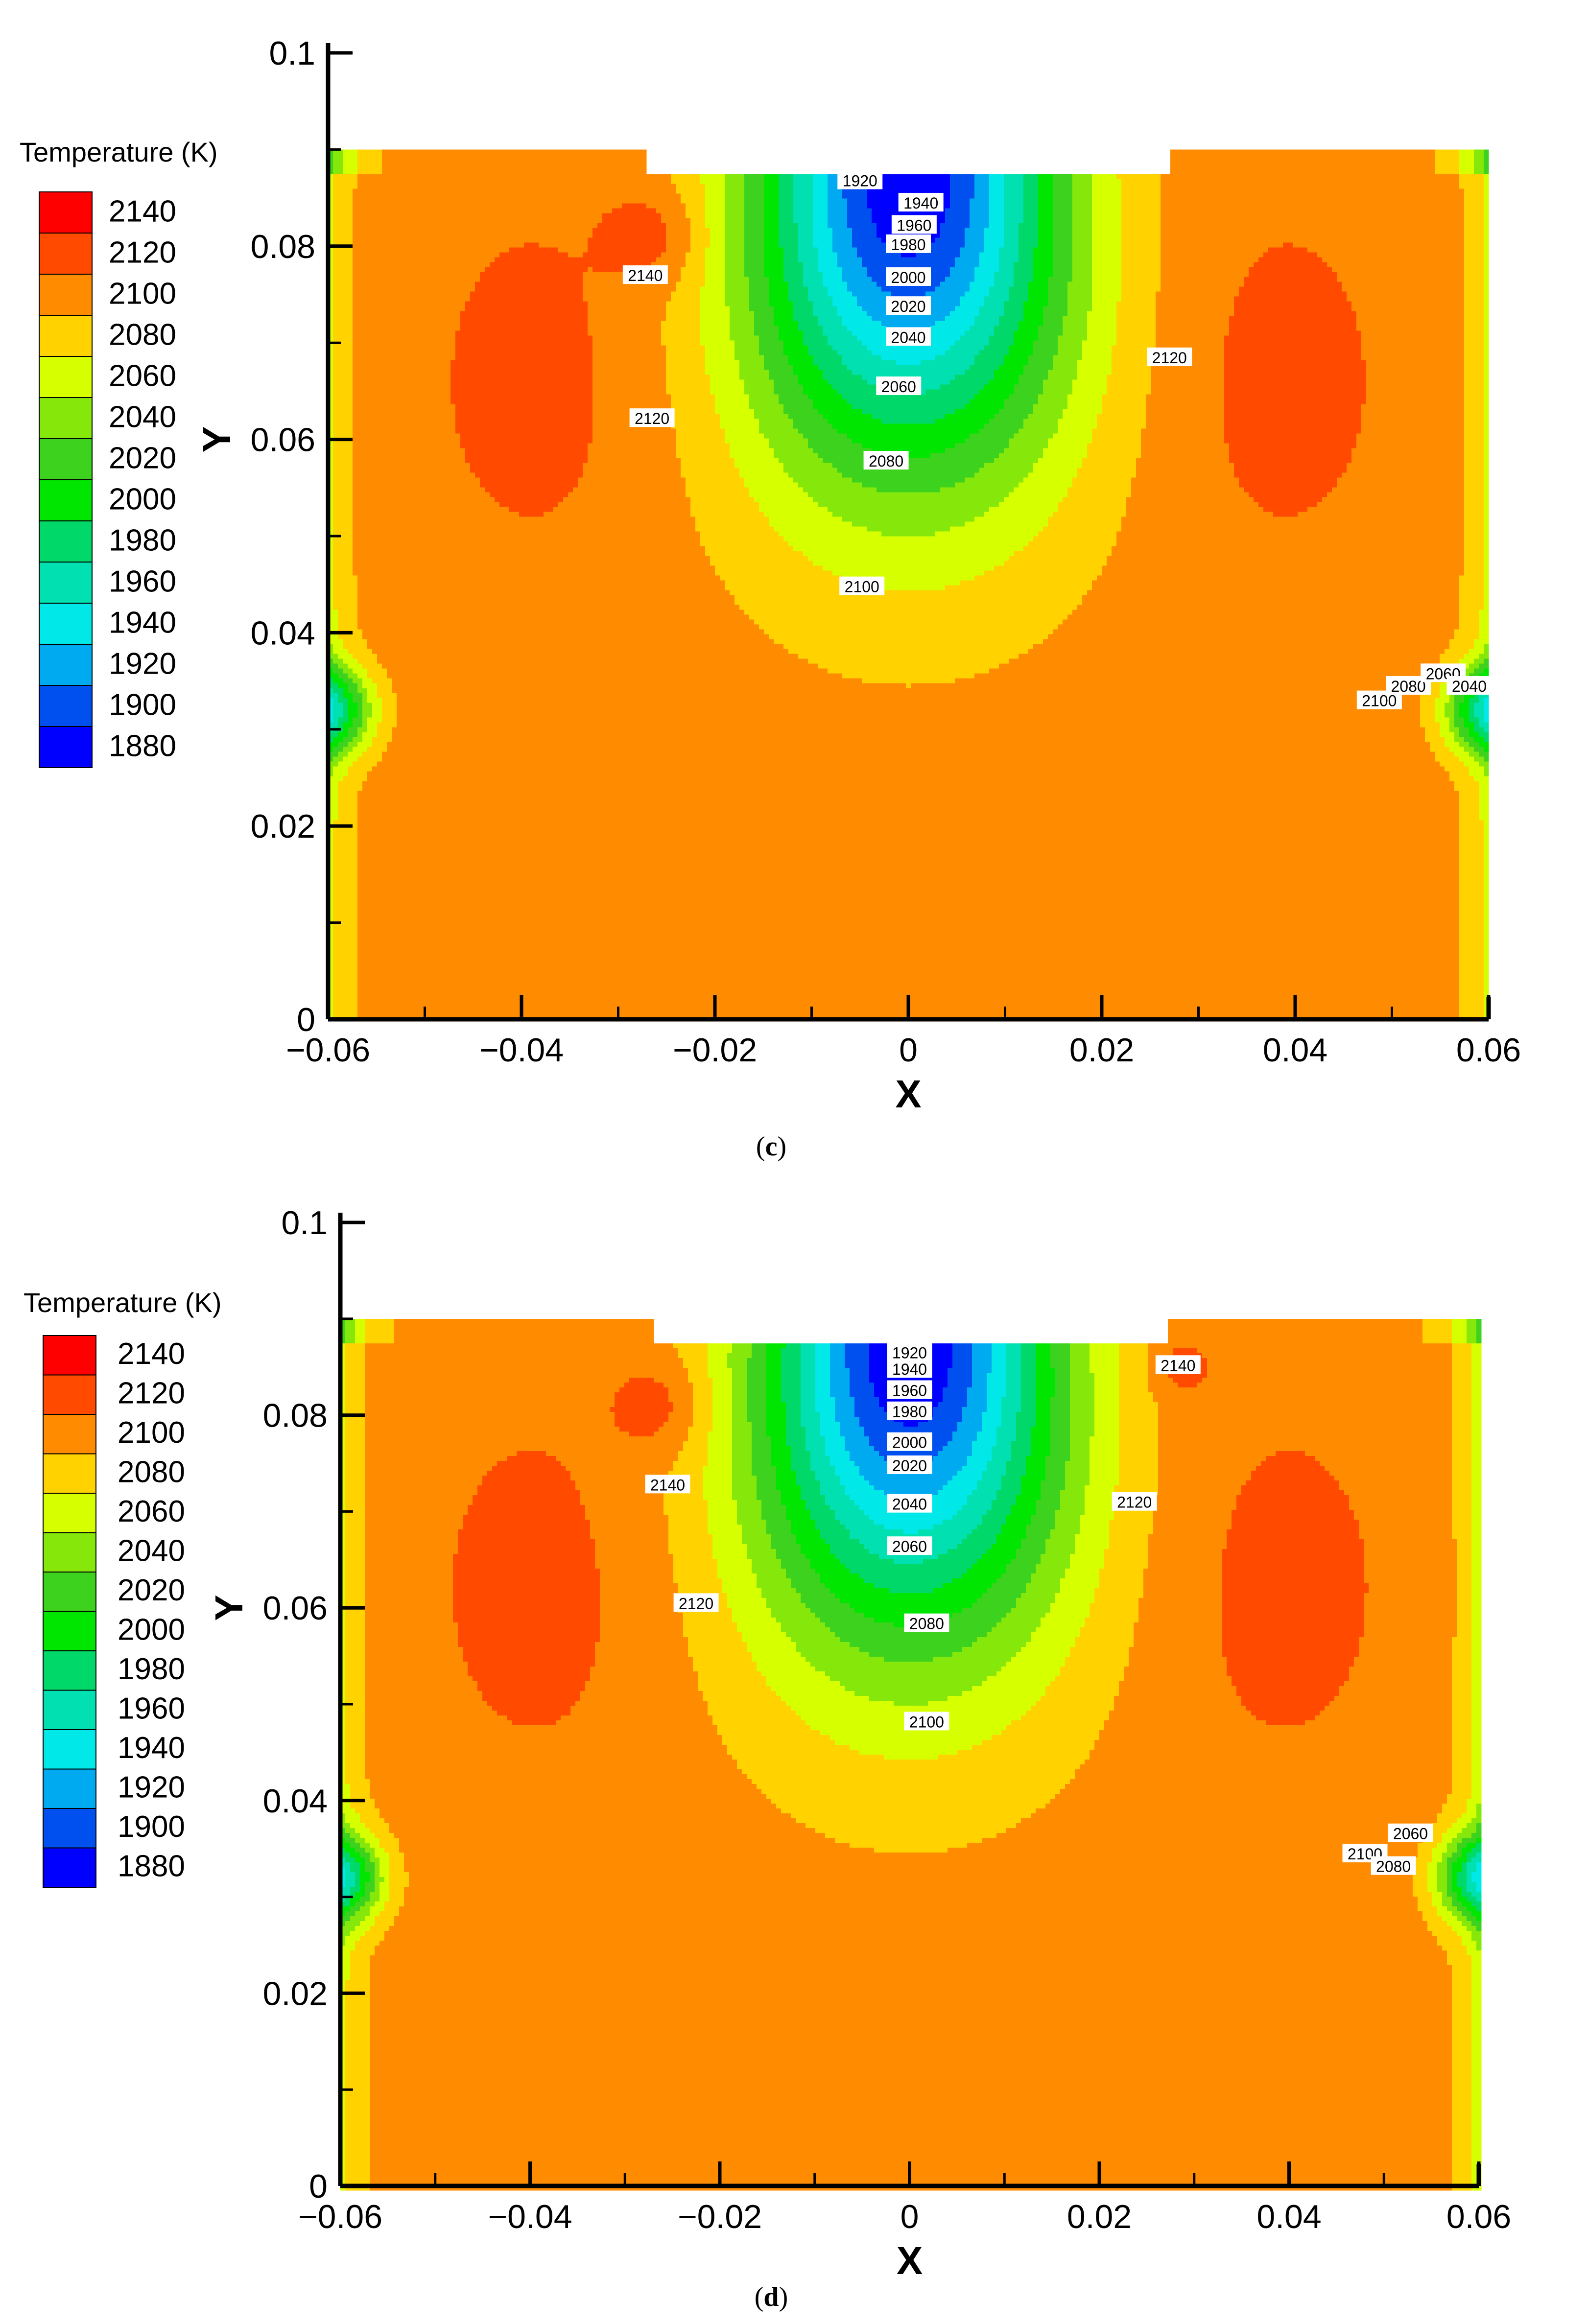  I want to click on panel-caption-d: (d), so click(771, 2297).